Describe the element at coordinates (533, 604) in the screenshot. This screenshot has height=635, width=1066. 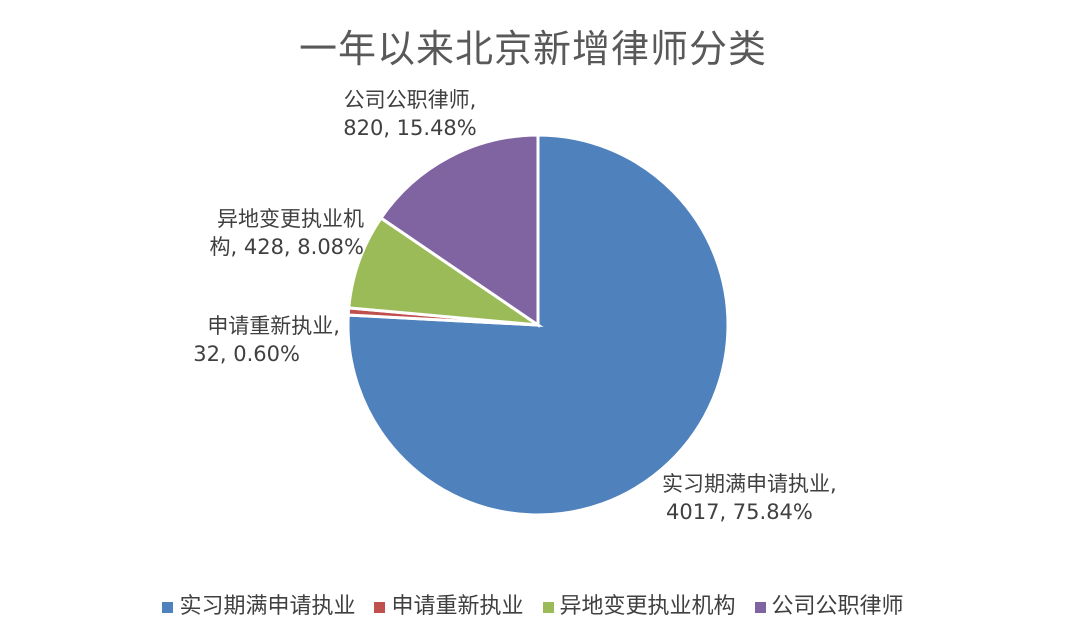
I see `legend: 实习期满申请执业 申请重新执业 异地变更执业机构 公司公职律师` at that location.